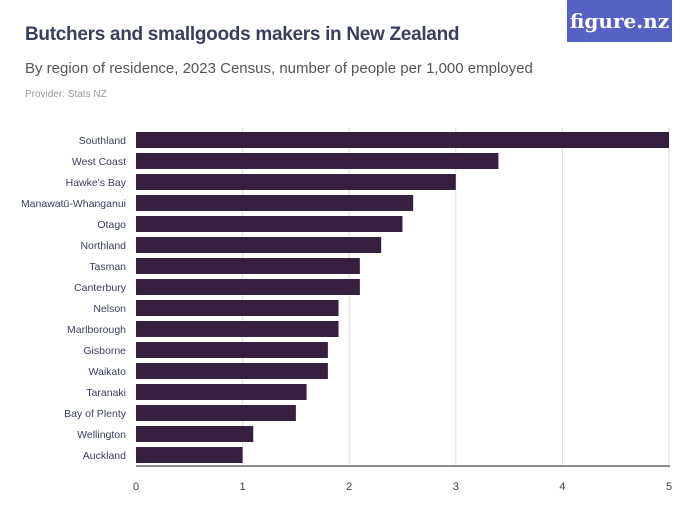  I want to click on category-label: West Coast, so click(99, 162).